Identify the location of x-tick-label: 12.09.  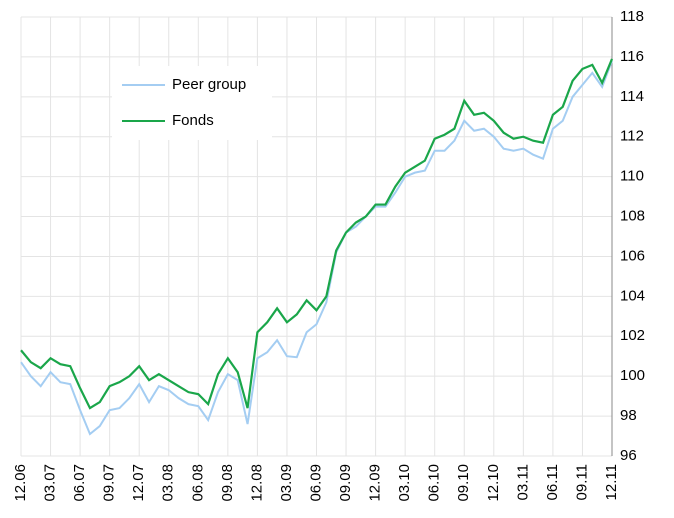
(375, 483).